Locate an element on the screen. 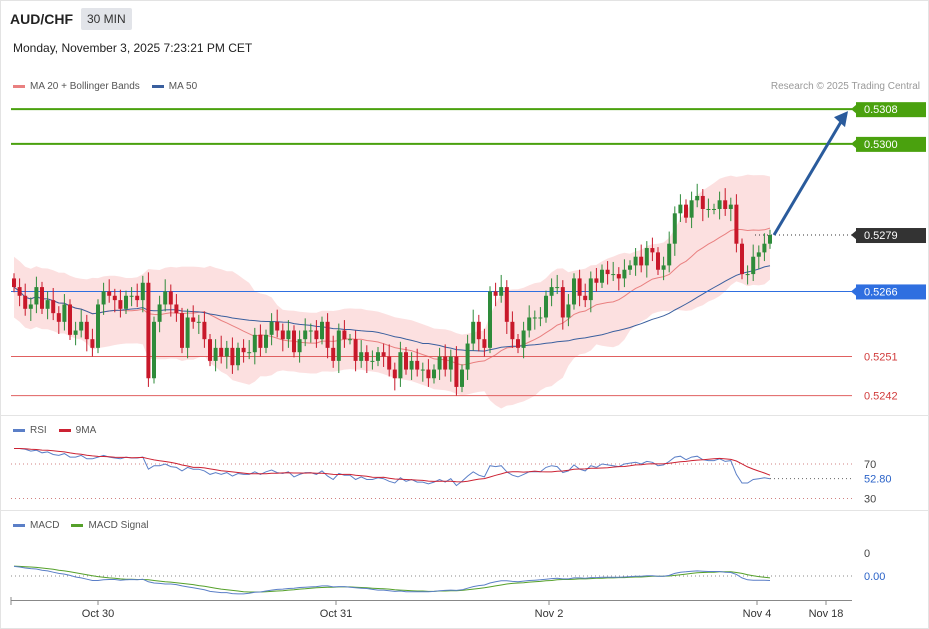 Image resolution: width=929 pixels, height=629 pixels. time-label-oct-30: Oct 30 is located at coordinates (98, 614).